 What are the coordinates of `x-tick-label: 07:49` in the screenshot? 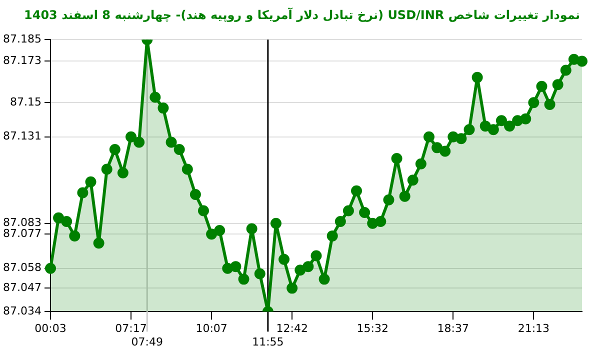 It's located at (147, 341).